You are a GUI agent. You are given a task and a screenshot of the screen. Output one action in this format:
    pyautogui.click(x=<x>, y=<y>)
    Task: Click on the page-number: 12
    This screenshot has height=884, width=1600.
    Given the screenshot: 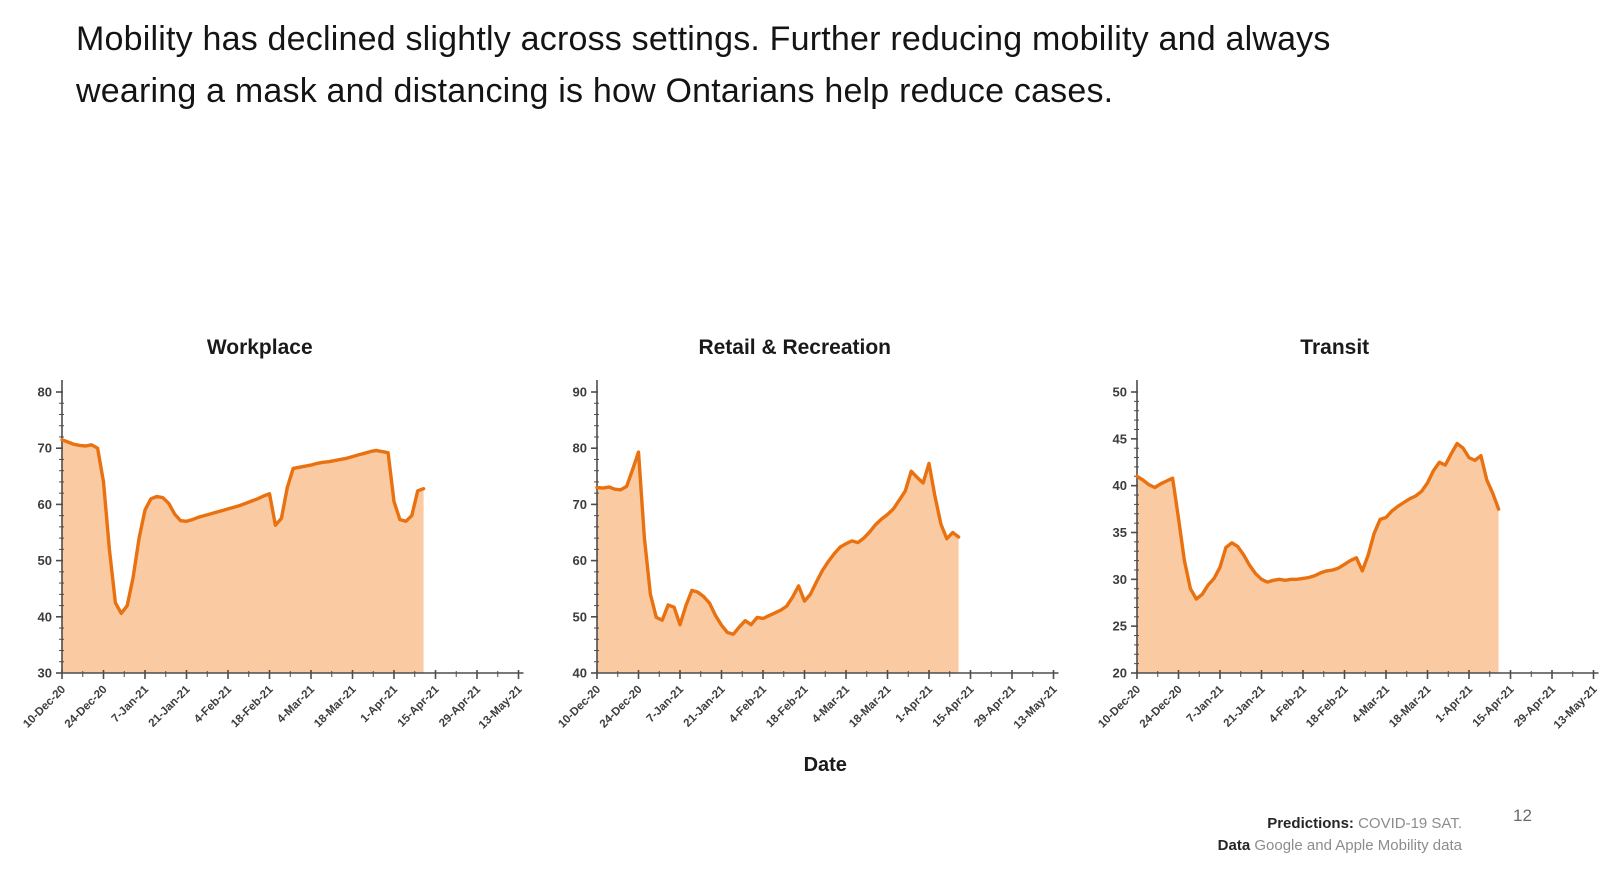 What is the action you would take?
    pyautogui.click(x=1522, y=815)
    